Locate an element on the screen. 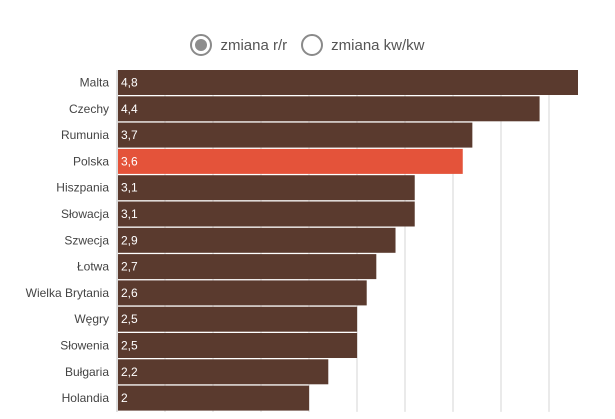 The height and width of the screenshot is (419, 615). value-label-0: 4,8 is located at coordinates (129, 83).